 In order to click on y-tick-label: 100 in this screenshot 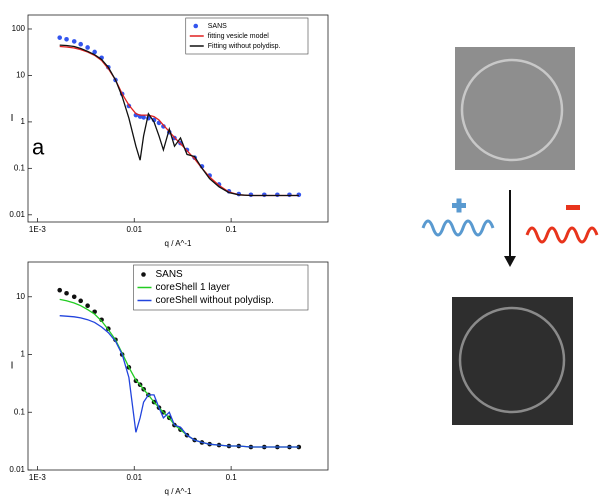, I will do `click(19, 28)`.